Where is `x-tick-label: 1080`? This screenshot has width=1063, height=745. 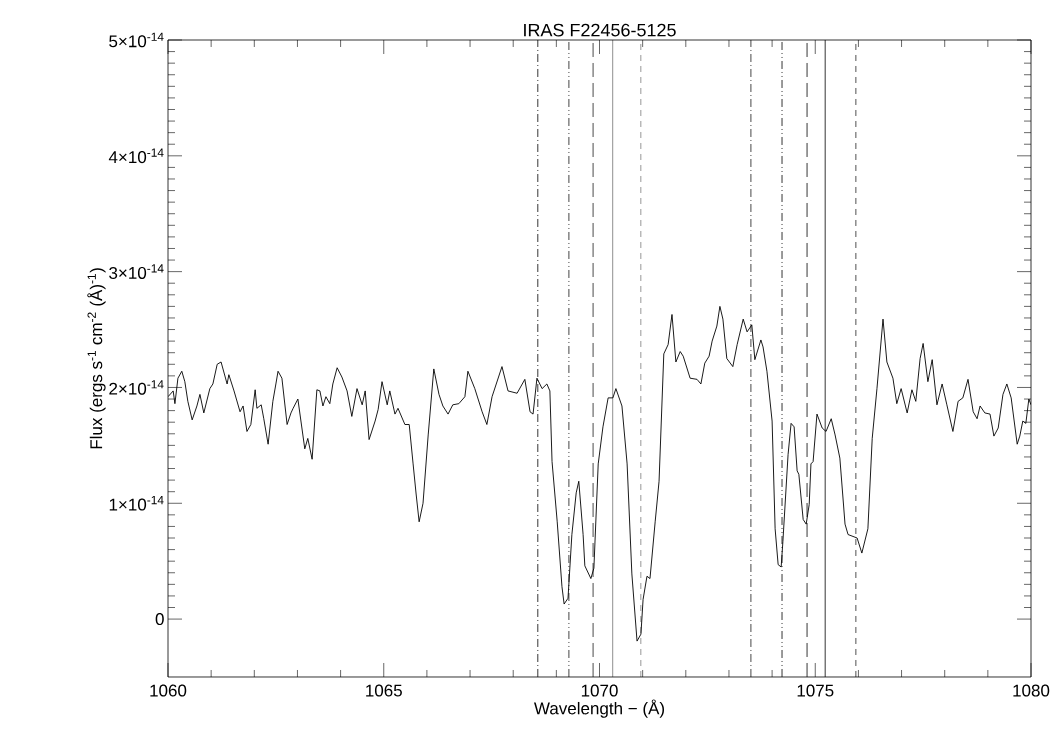 x-tick-label: 1080 is located at coordinates (1031, 690).